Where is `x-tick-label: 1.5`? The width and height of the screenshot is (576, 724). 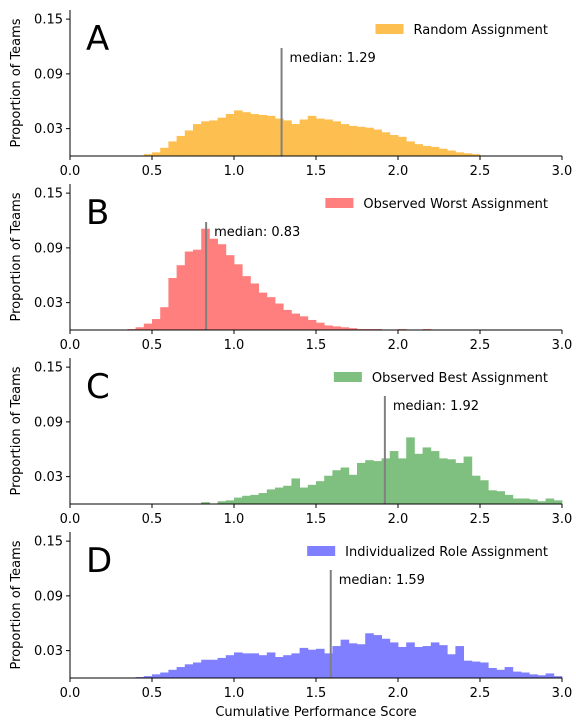 x-tick-label: 1.5 is located at coordinates (316, 171).